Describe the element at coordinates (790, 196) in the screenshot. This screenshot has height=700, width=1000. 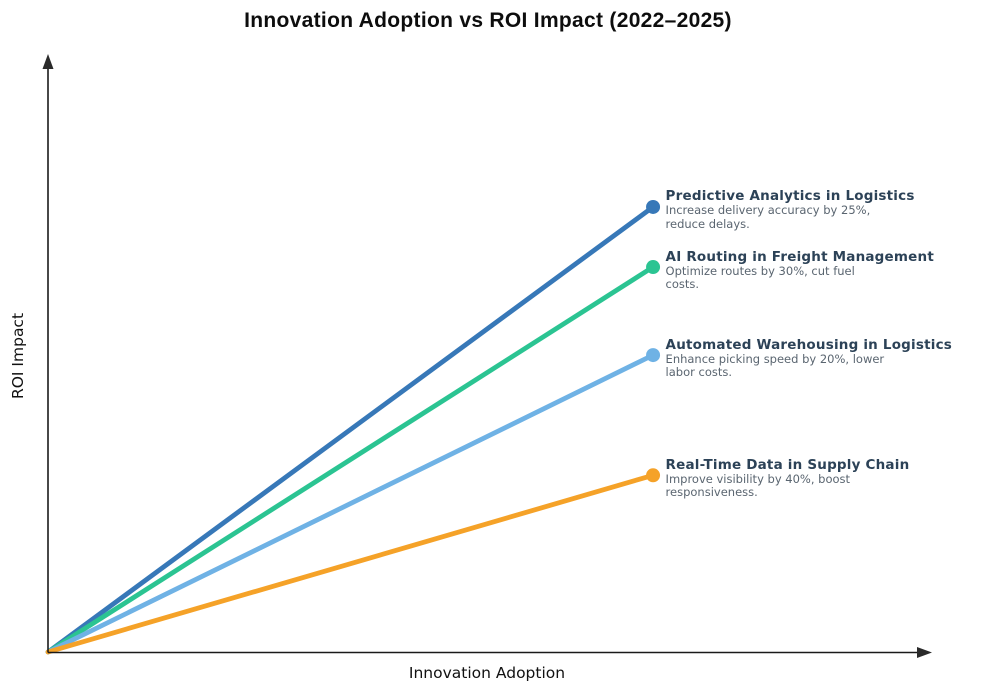
I see `annotation-title: Predictive Analytics in Logistics` at that location.